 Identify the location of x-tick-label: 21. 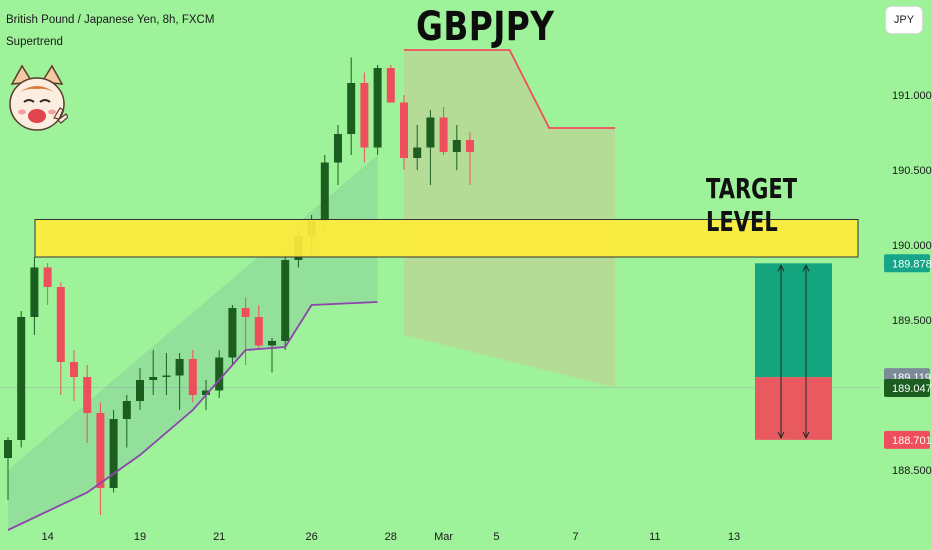
(219, 537).